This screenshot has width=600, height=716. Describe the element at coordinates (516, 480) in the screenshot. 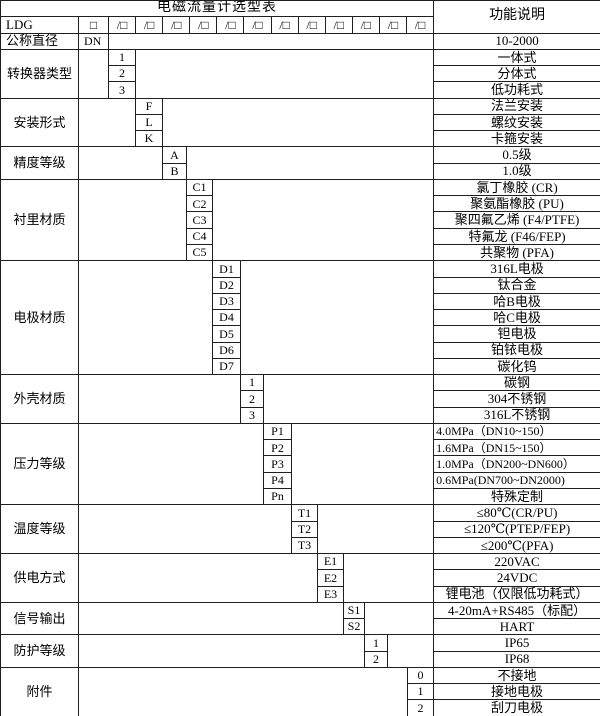

I see `function-cell: 0.6MPa(DN700~DN2000)` at that location.